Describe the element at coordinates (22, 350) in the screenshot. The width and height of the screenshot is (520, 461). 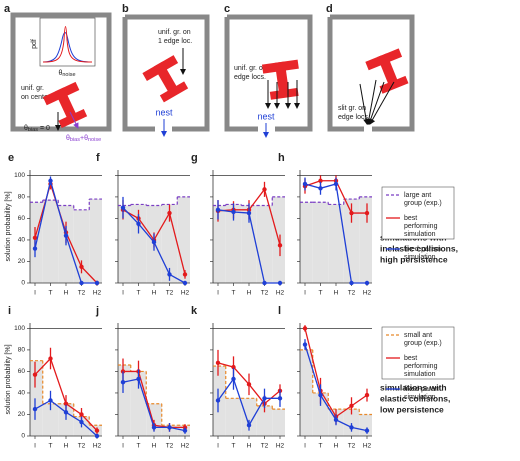
I see `y-tick-label: 80` at that location.